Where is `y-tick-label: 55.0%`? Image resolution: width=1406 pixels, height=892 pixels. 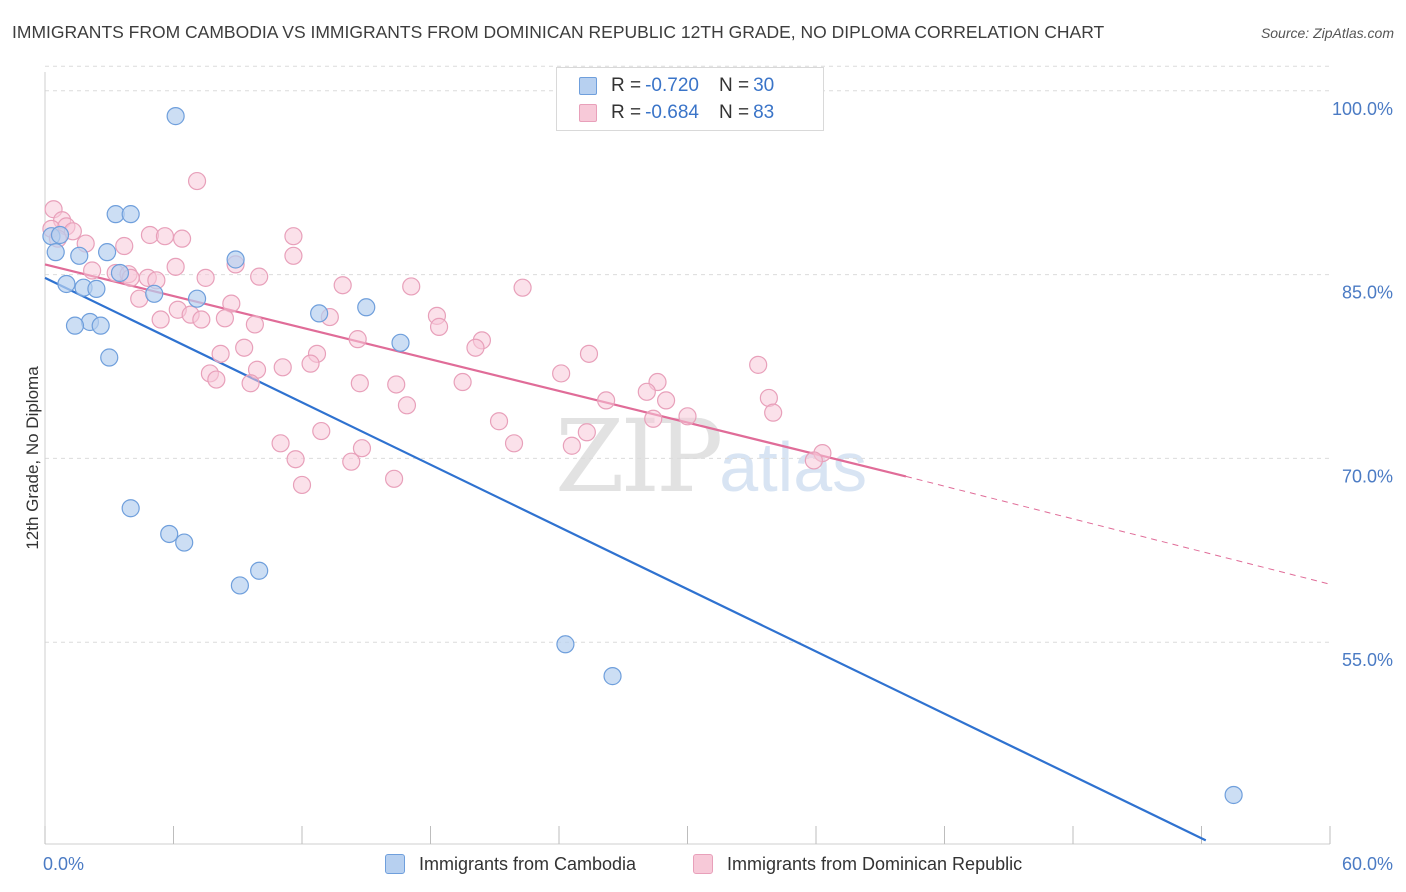 y-tick-label: 55.0% is located at coordinates (1367, 660).